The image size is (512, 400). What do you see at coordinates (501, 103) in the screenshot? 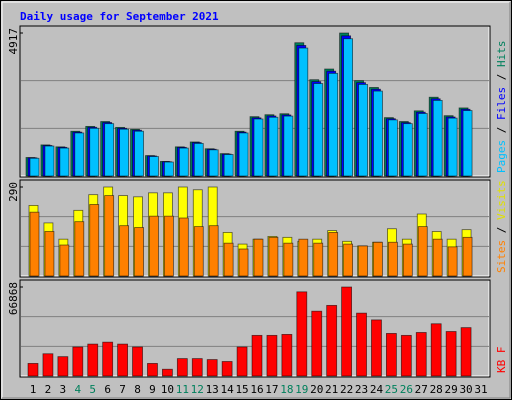
I see `legend-entry: Files` at bounding box center [501, 103].